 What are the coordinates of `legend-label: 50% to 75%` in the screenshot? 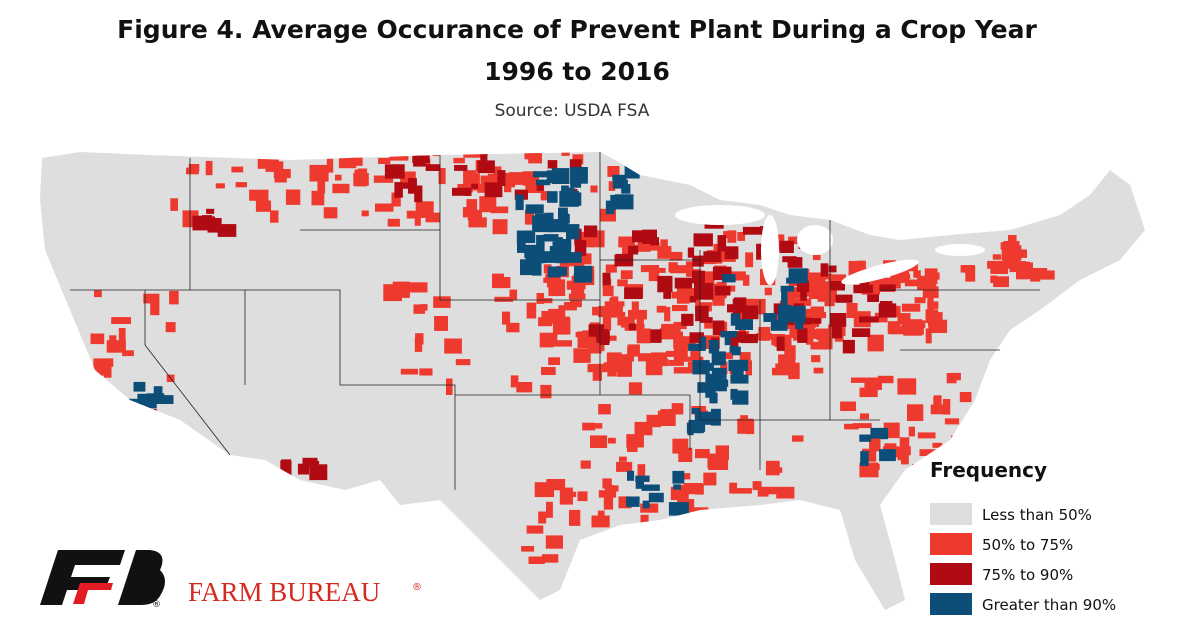 It's located at (1027, 545).